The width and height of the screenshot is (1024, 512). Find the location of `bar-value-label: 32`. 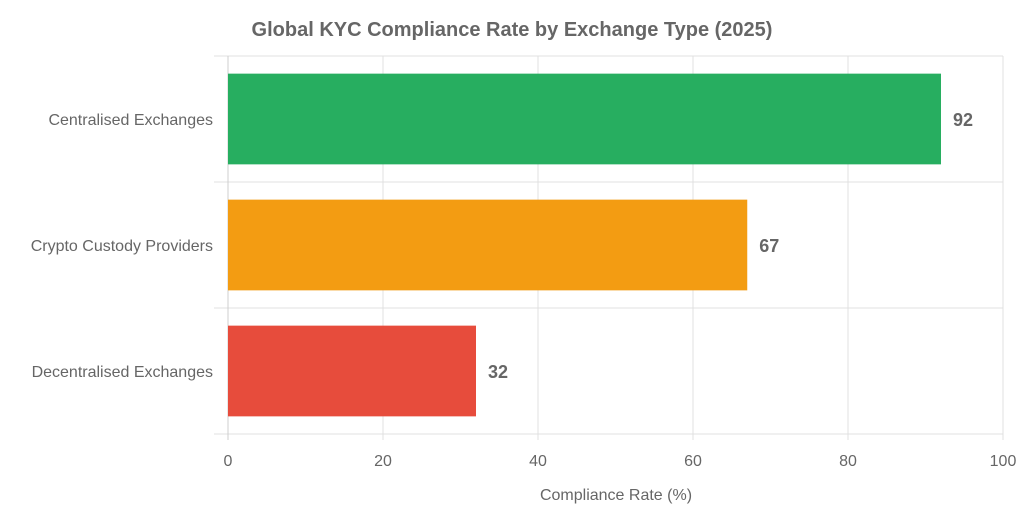

bar-value-label: 32 is located at coordinates (498, 372).